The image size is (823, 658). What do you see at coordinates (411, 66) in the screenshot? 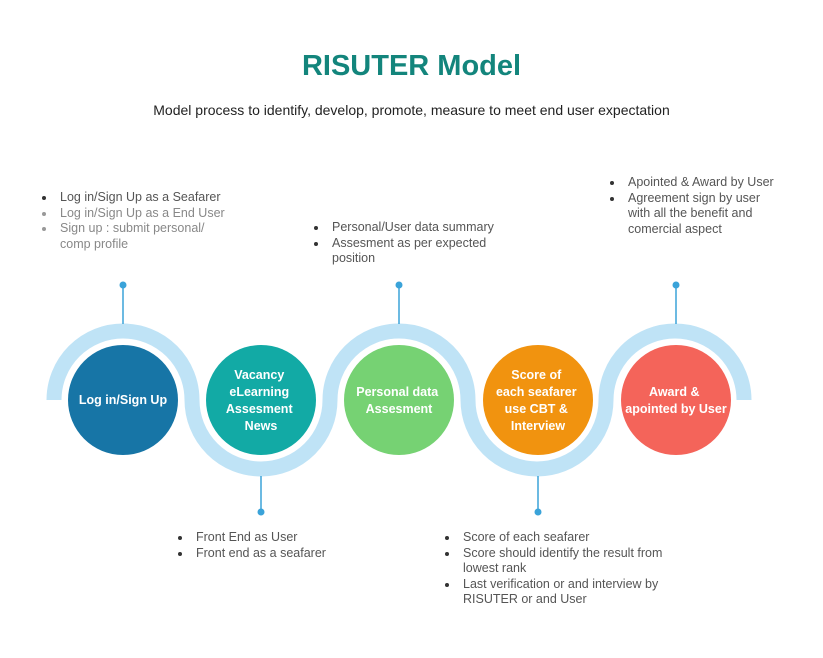
I see `page-title: RISUTER Model` at bounding box center [411, 66].